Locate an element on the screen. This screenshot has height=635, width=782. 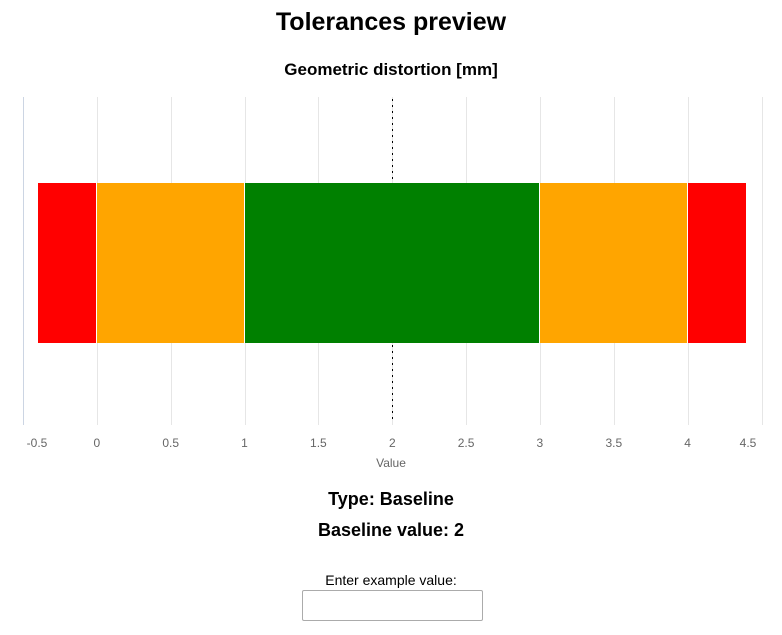
example-value-input is located at coordinates (392, 605).